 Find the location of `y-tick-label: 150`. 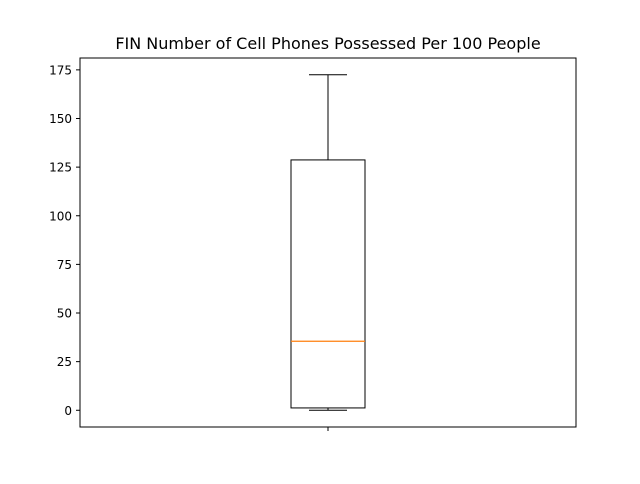

y-tick-label: 150 is located at coordinates (60, 119).